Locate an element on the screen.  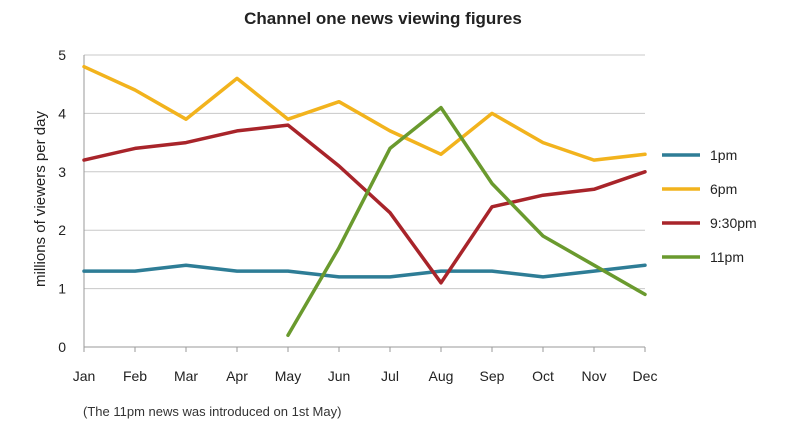
x-tick-label: Mar is located at coordinates (186, 376).